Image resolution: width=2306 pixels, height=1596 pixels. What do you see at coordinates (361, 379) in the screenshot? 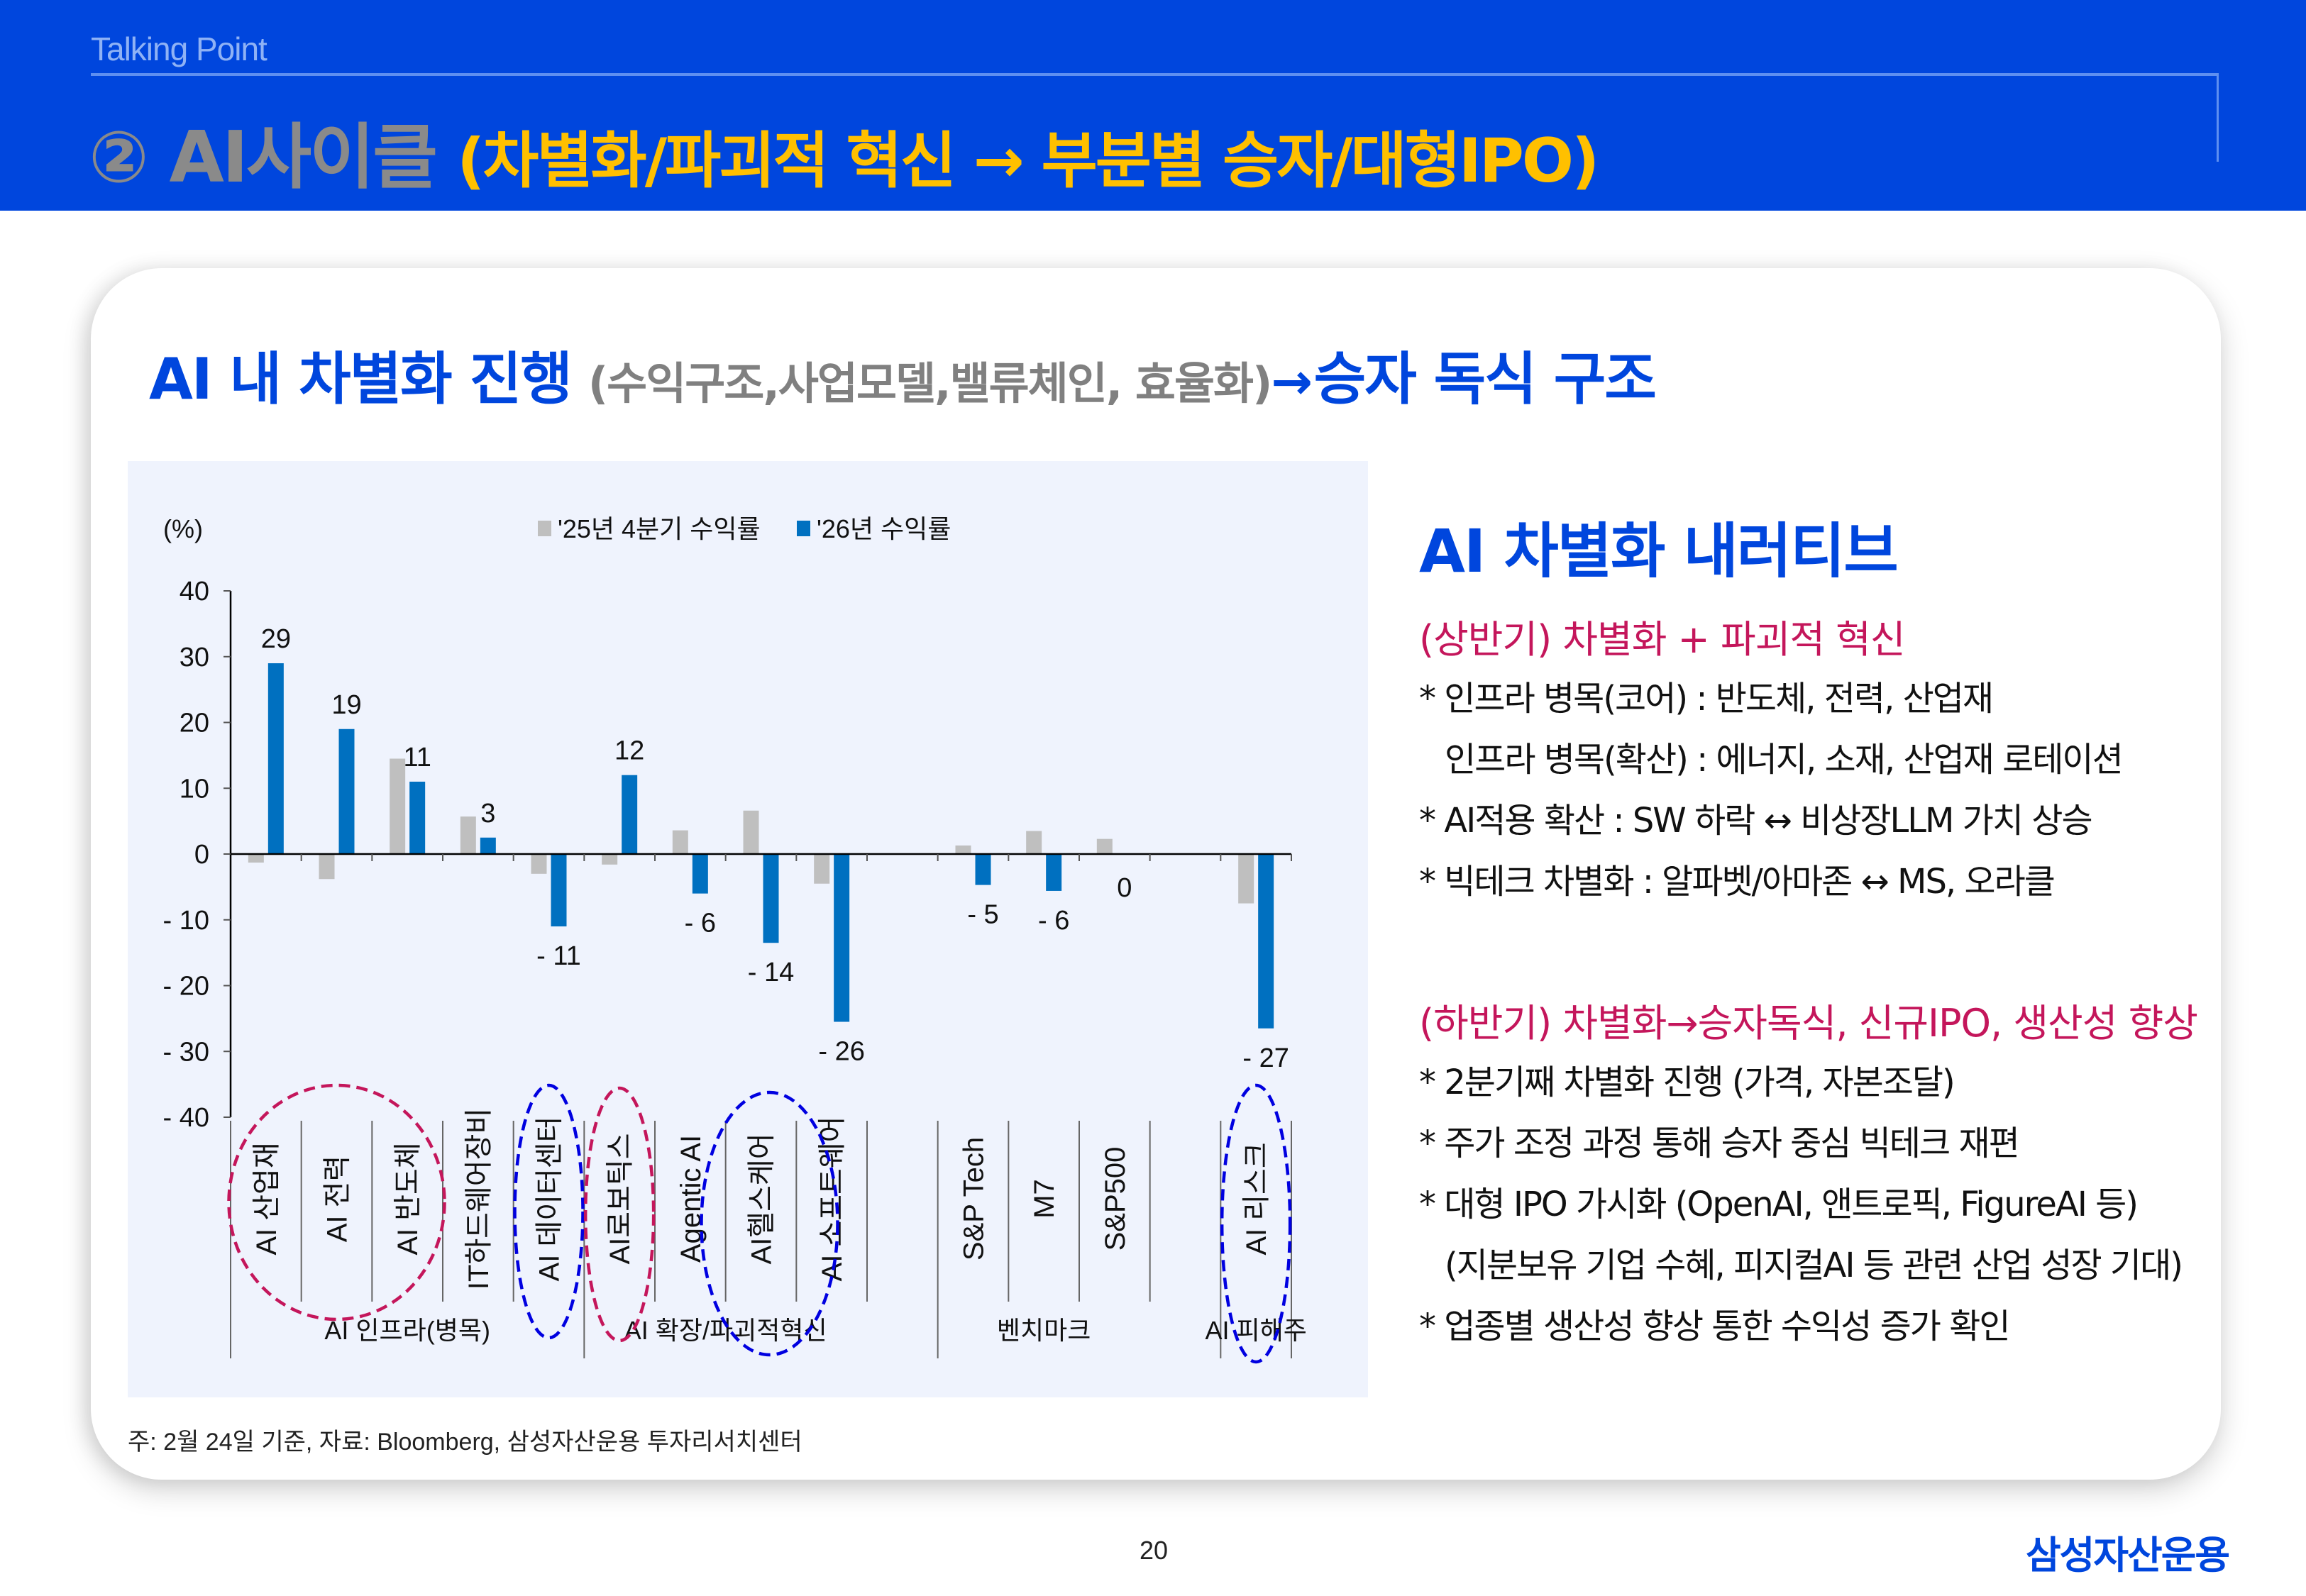
I see `headline-main: AI 내 차별화 진행` at bounding box center [361, 379].